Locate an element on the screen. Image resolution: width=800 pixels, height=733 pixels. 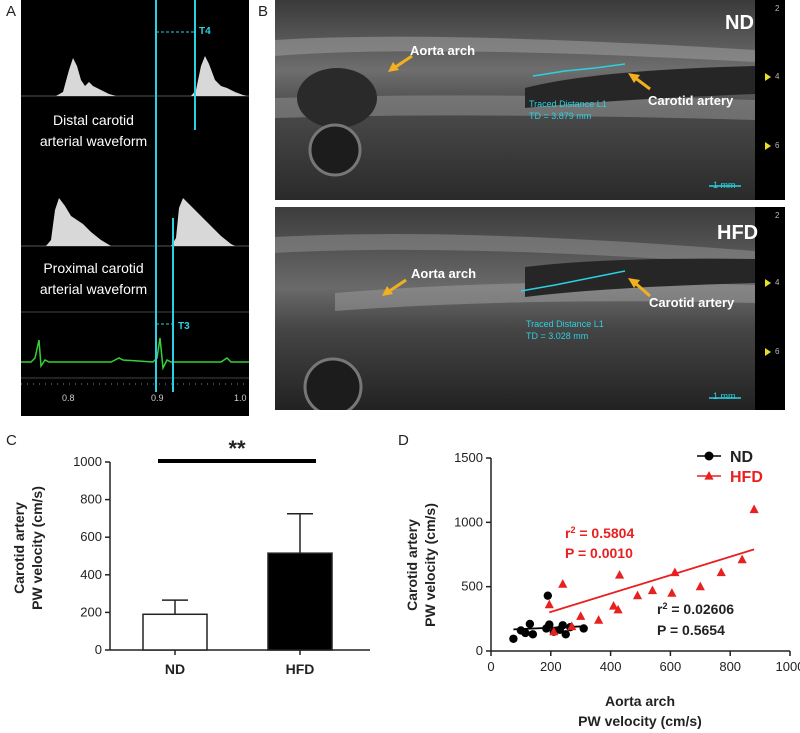
bar-hfd is located at coordinates (300, 601).